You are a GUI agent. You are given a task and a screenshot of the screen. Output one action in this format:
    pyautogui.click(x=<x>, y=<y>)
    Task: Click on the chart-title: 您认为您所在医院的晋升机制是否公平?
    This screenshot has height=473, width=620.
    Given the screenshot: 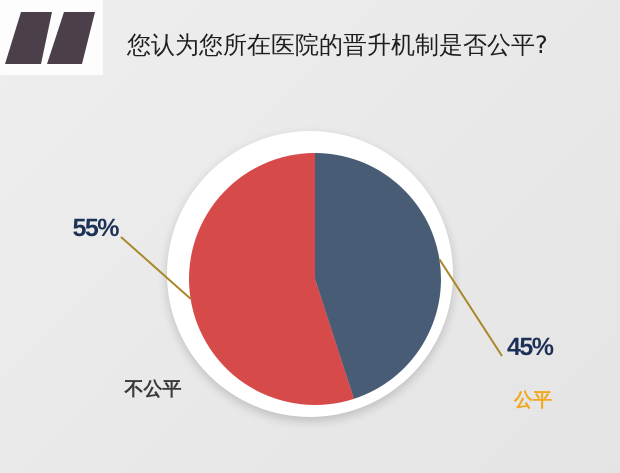 What is the action you would take?
    pyautogui.click(x=337, y=45)
    